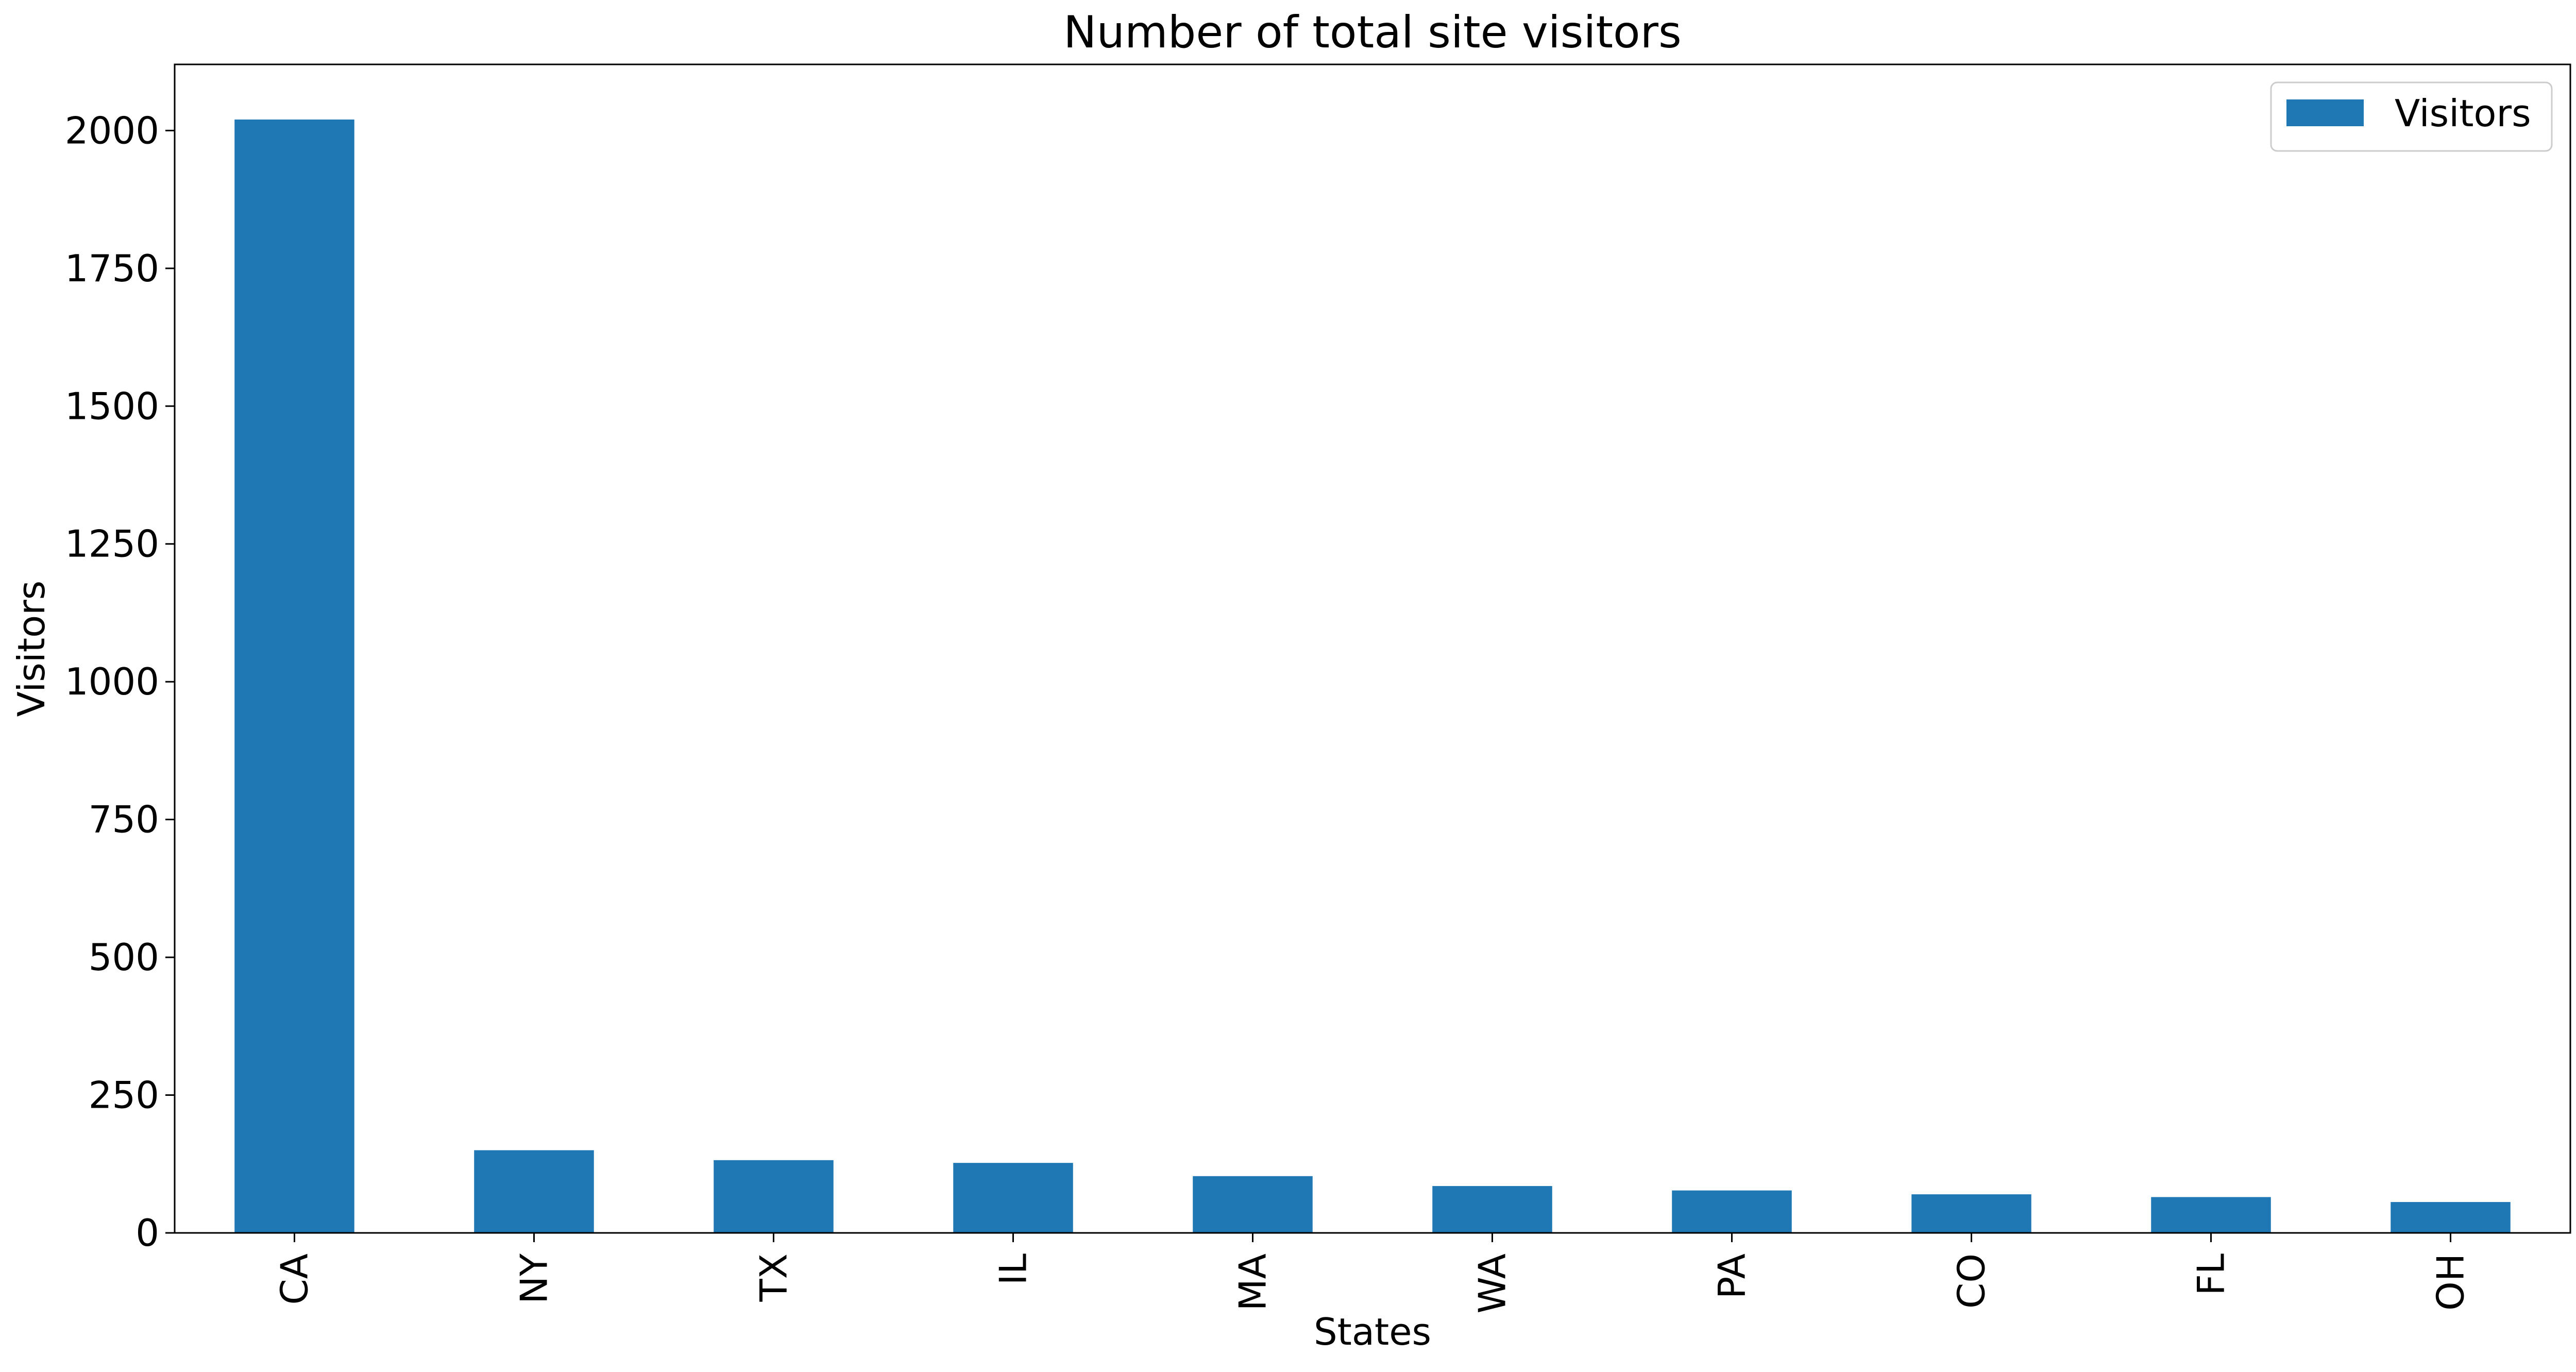 This screenshot has height=1372, width=2576. Describe the element at coordinates (2451, 1217) in the screenshot. I see `bar-oh` at that location.